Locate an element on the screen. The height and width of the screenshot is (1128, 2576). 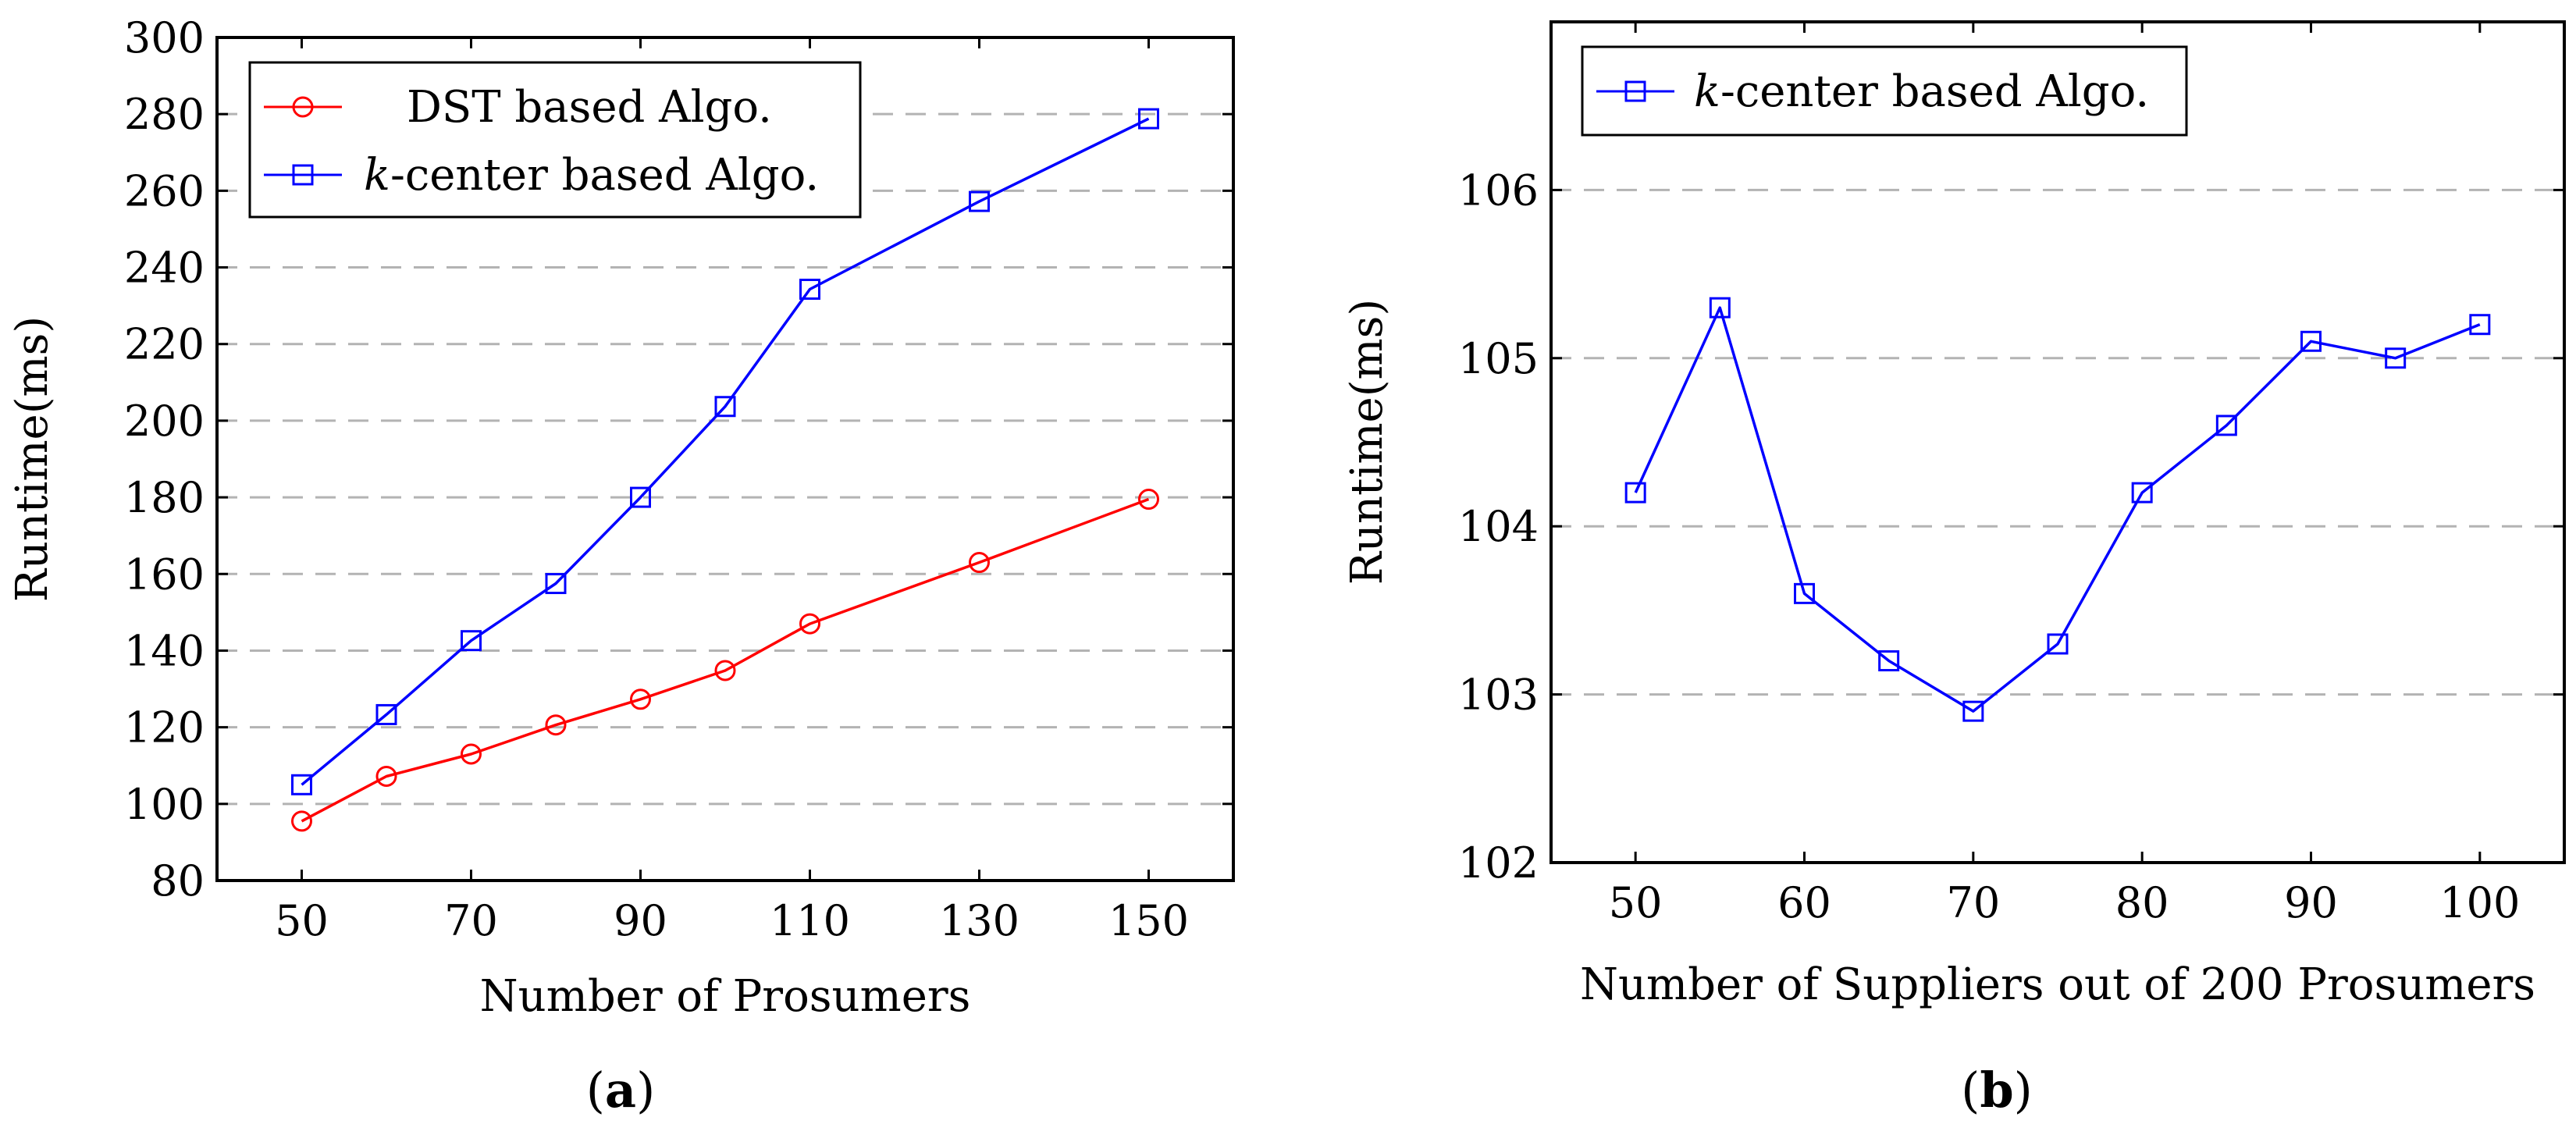
chart-a-ytick-label: 300 is located at coordinates (164, 37).